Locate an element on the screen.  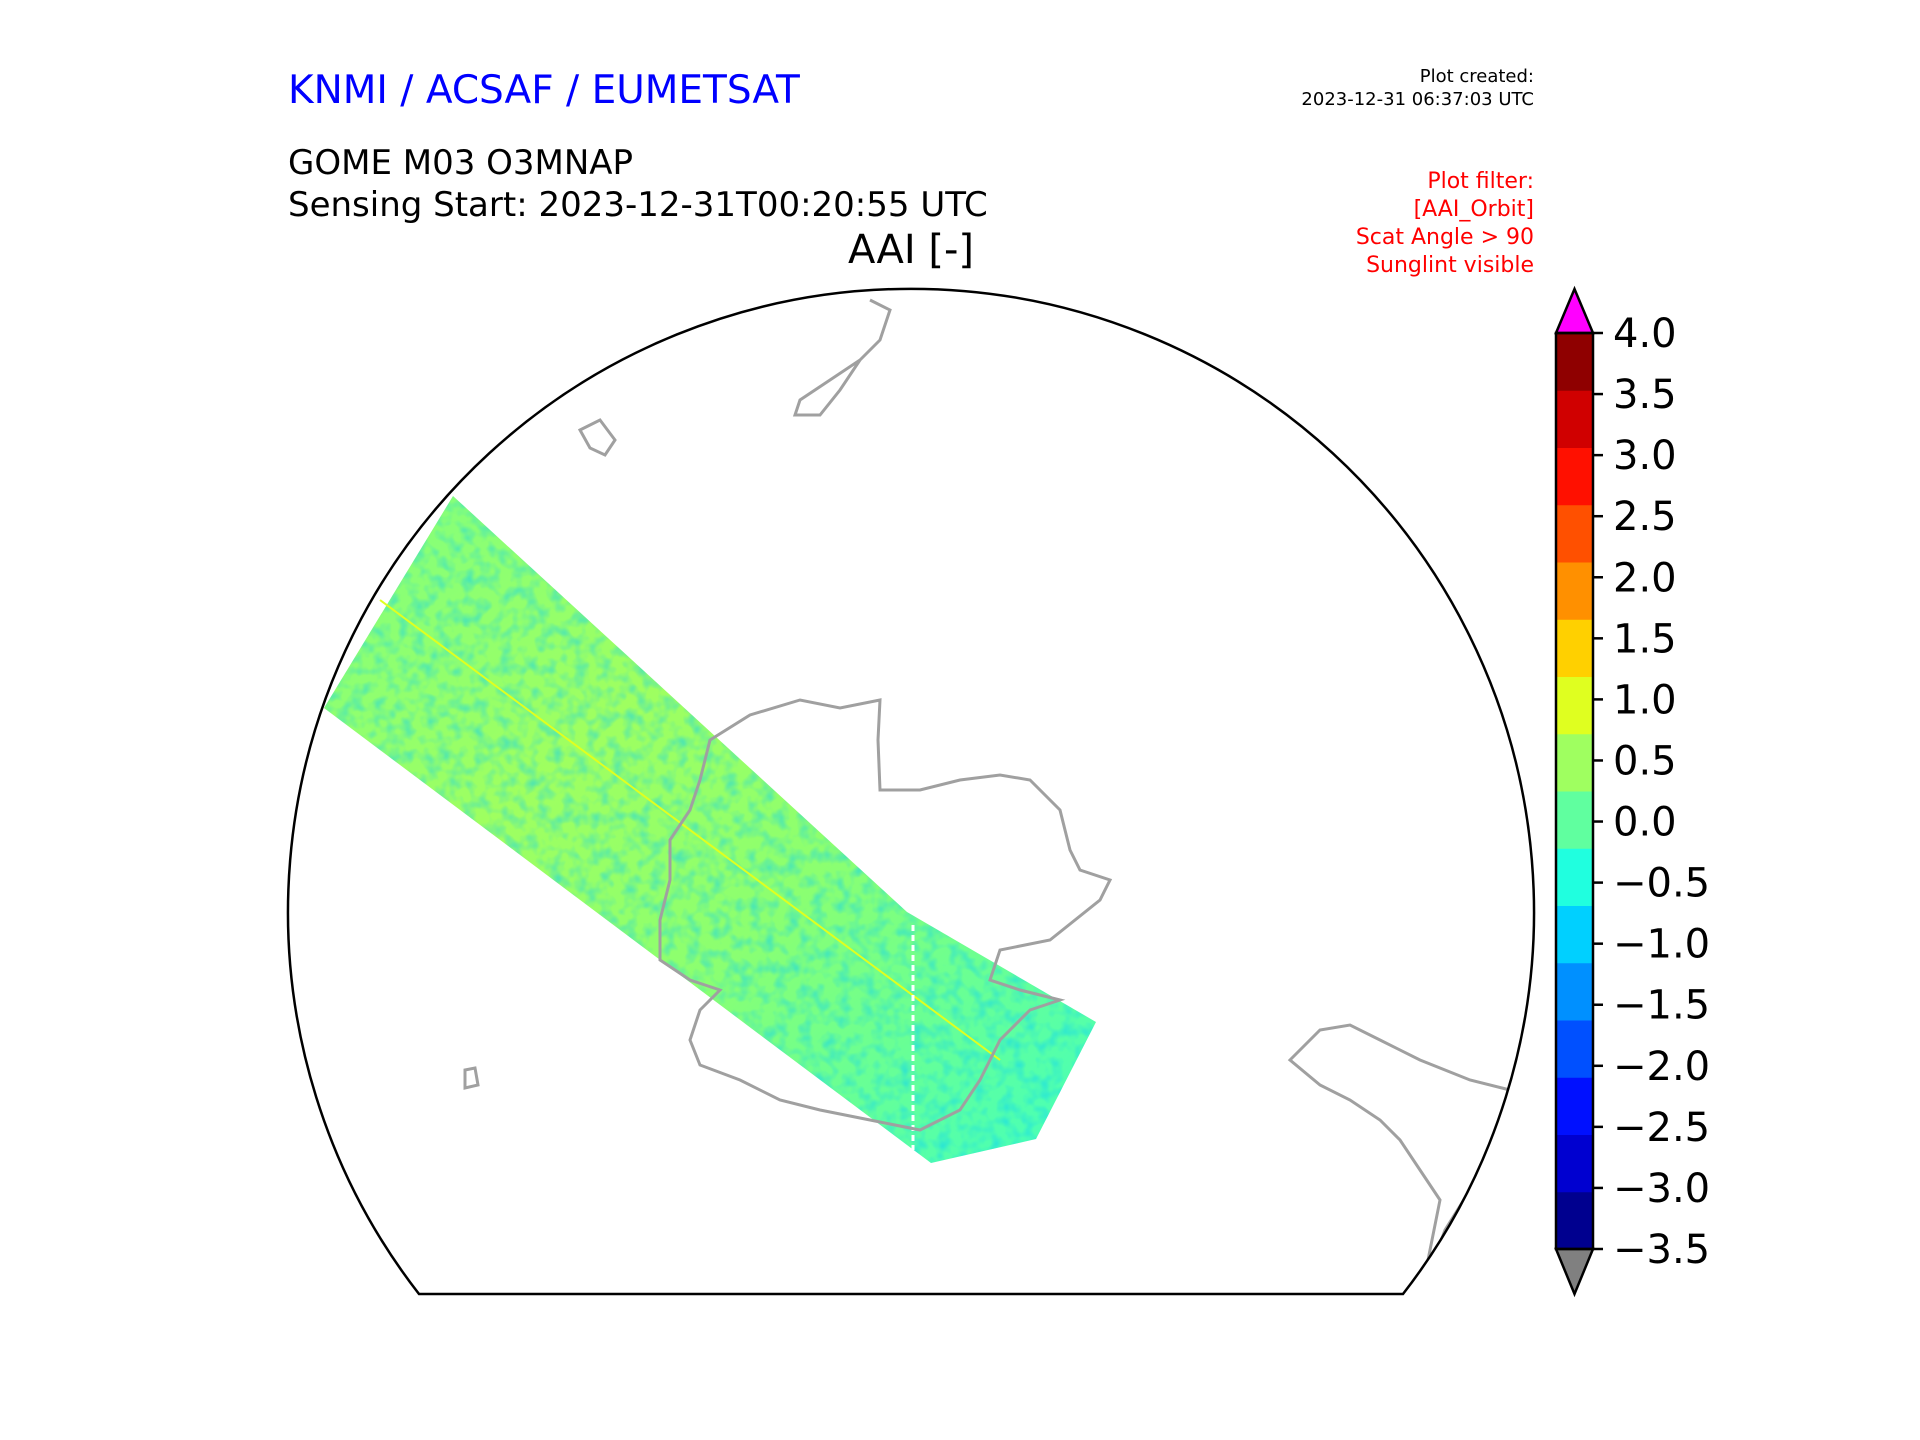
colorbar-tick-label: 2.0 is located at coordinates (1645, 578).